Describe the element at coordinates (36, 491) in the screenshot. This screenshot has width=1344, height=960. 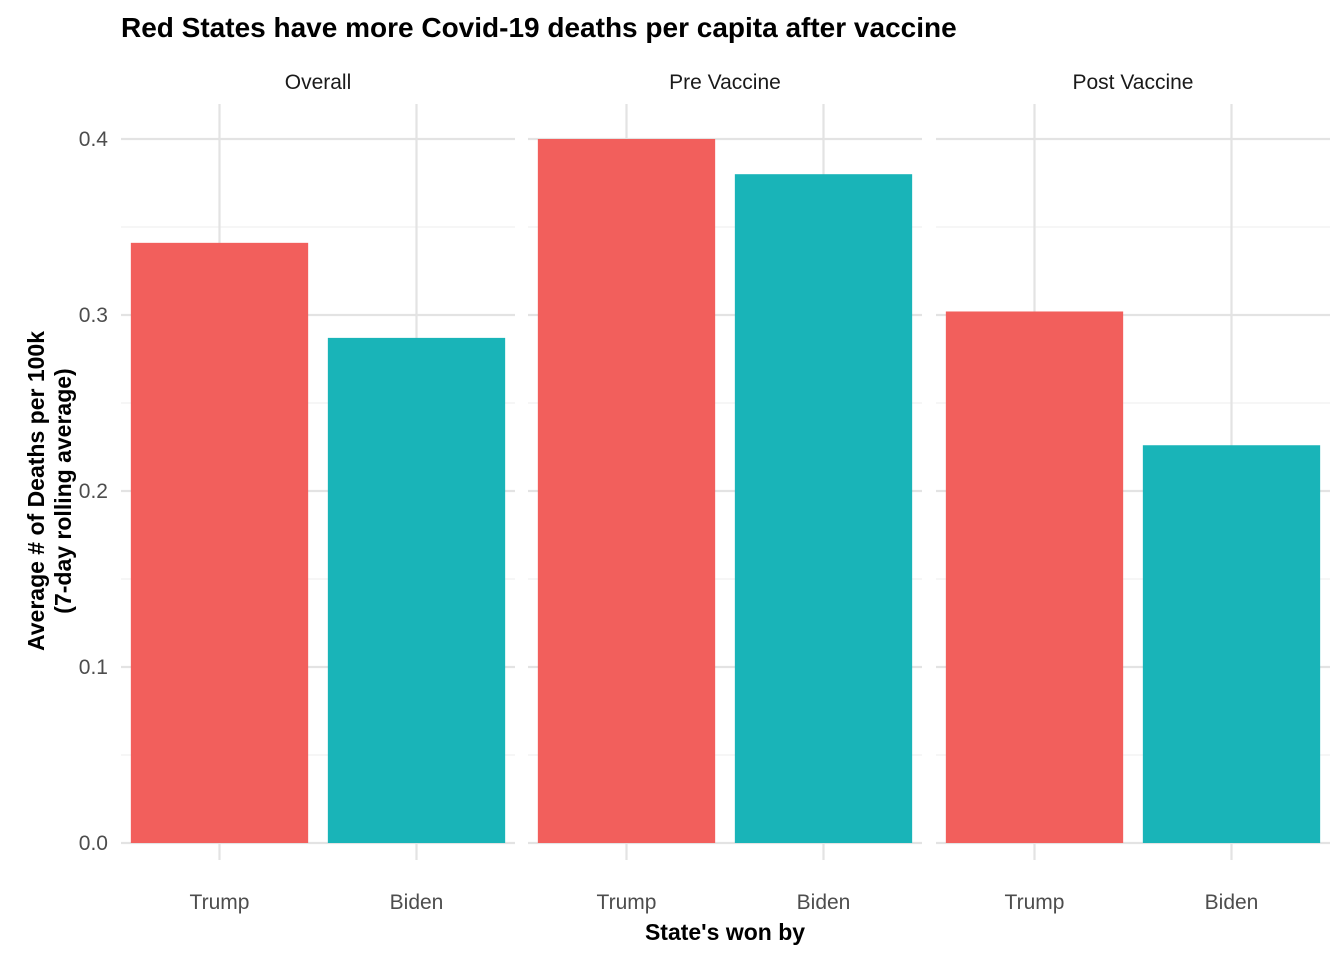
I see `y-axis-title-line-1: Average # of Deaths per 100k` at that location.